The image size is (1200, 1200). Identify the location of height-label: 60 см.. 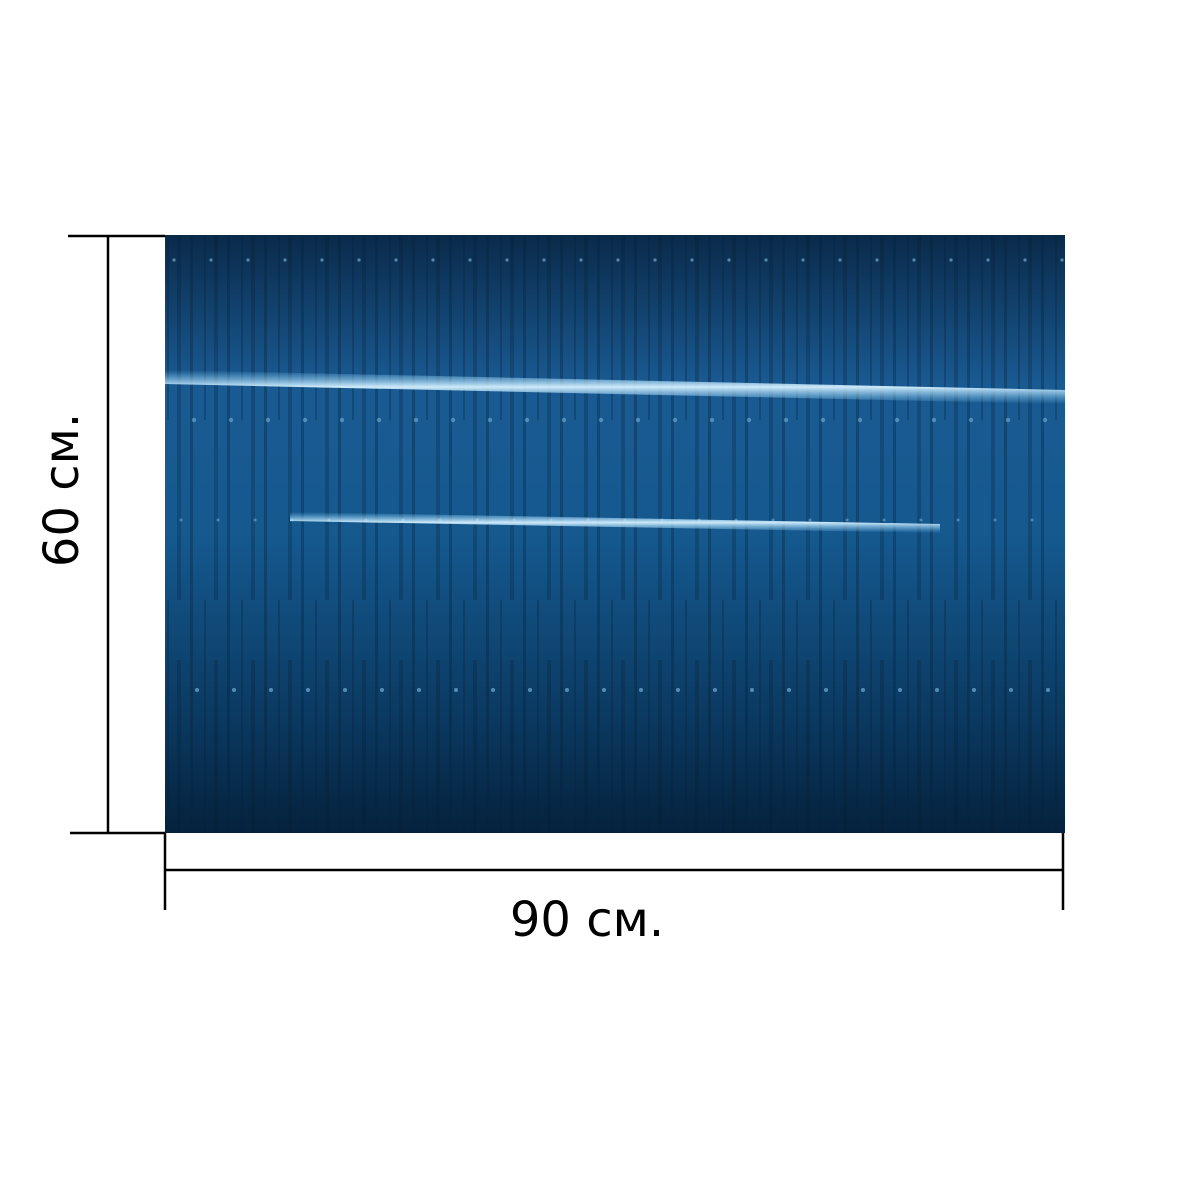
(62, 490).